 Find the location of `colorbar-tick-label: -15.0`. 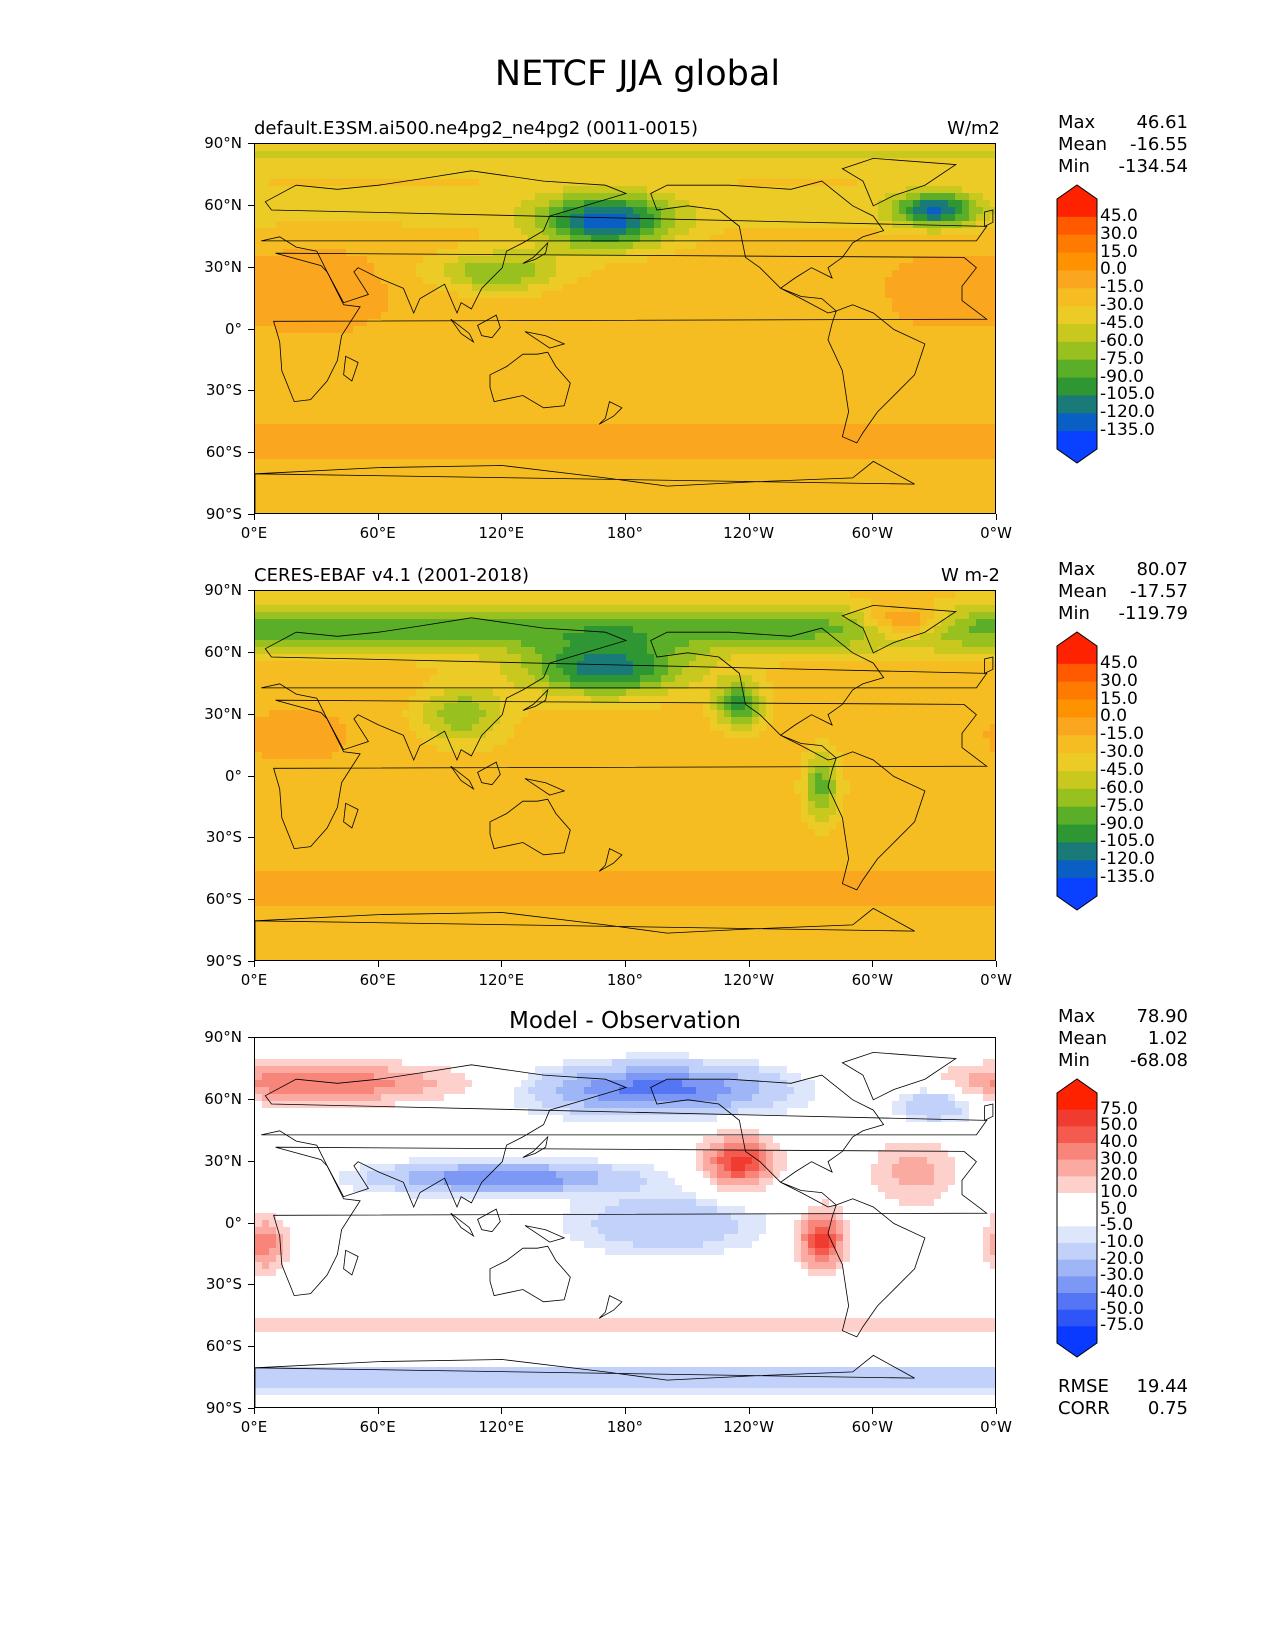

colorbar-tick-label: -15.0 is located at coordinates (1122, 734).